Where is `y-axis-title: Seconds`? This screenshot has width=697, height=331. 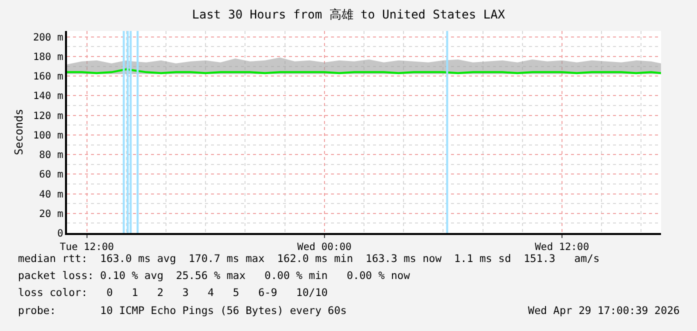
y-axis-title: Seconds is located at coordinates (19, 132).